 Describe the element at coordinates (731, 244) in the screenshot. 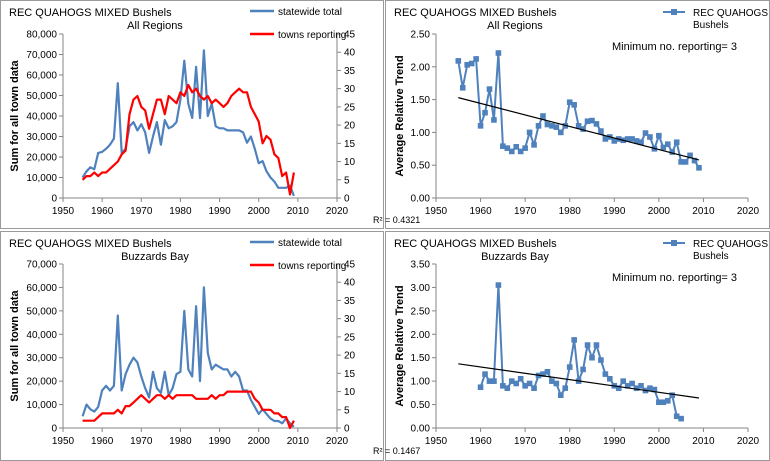

I see `legend-label-line-1: REC QUAHOGS MIXED` at that location.